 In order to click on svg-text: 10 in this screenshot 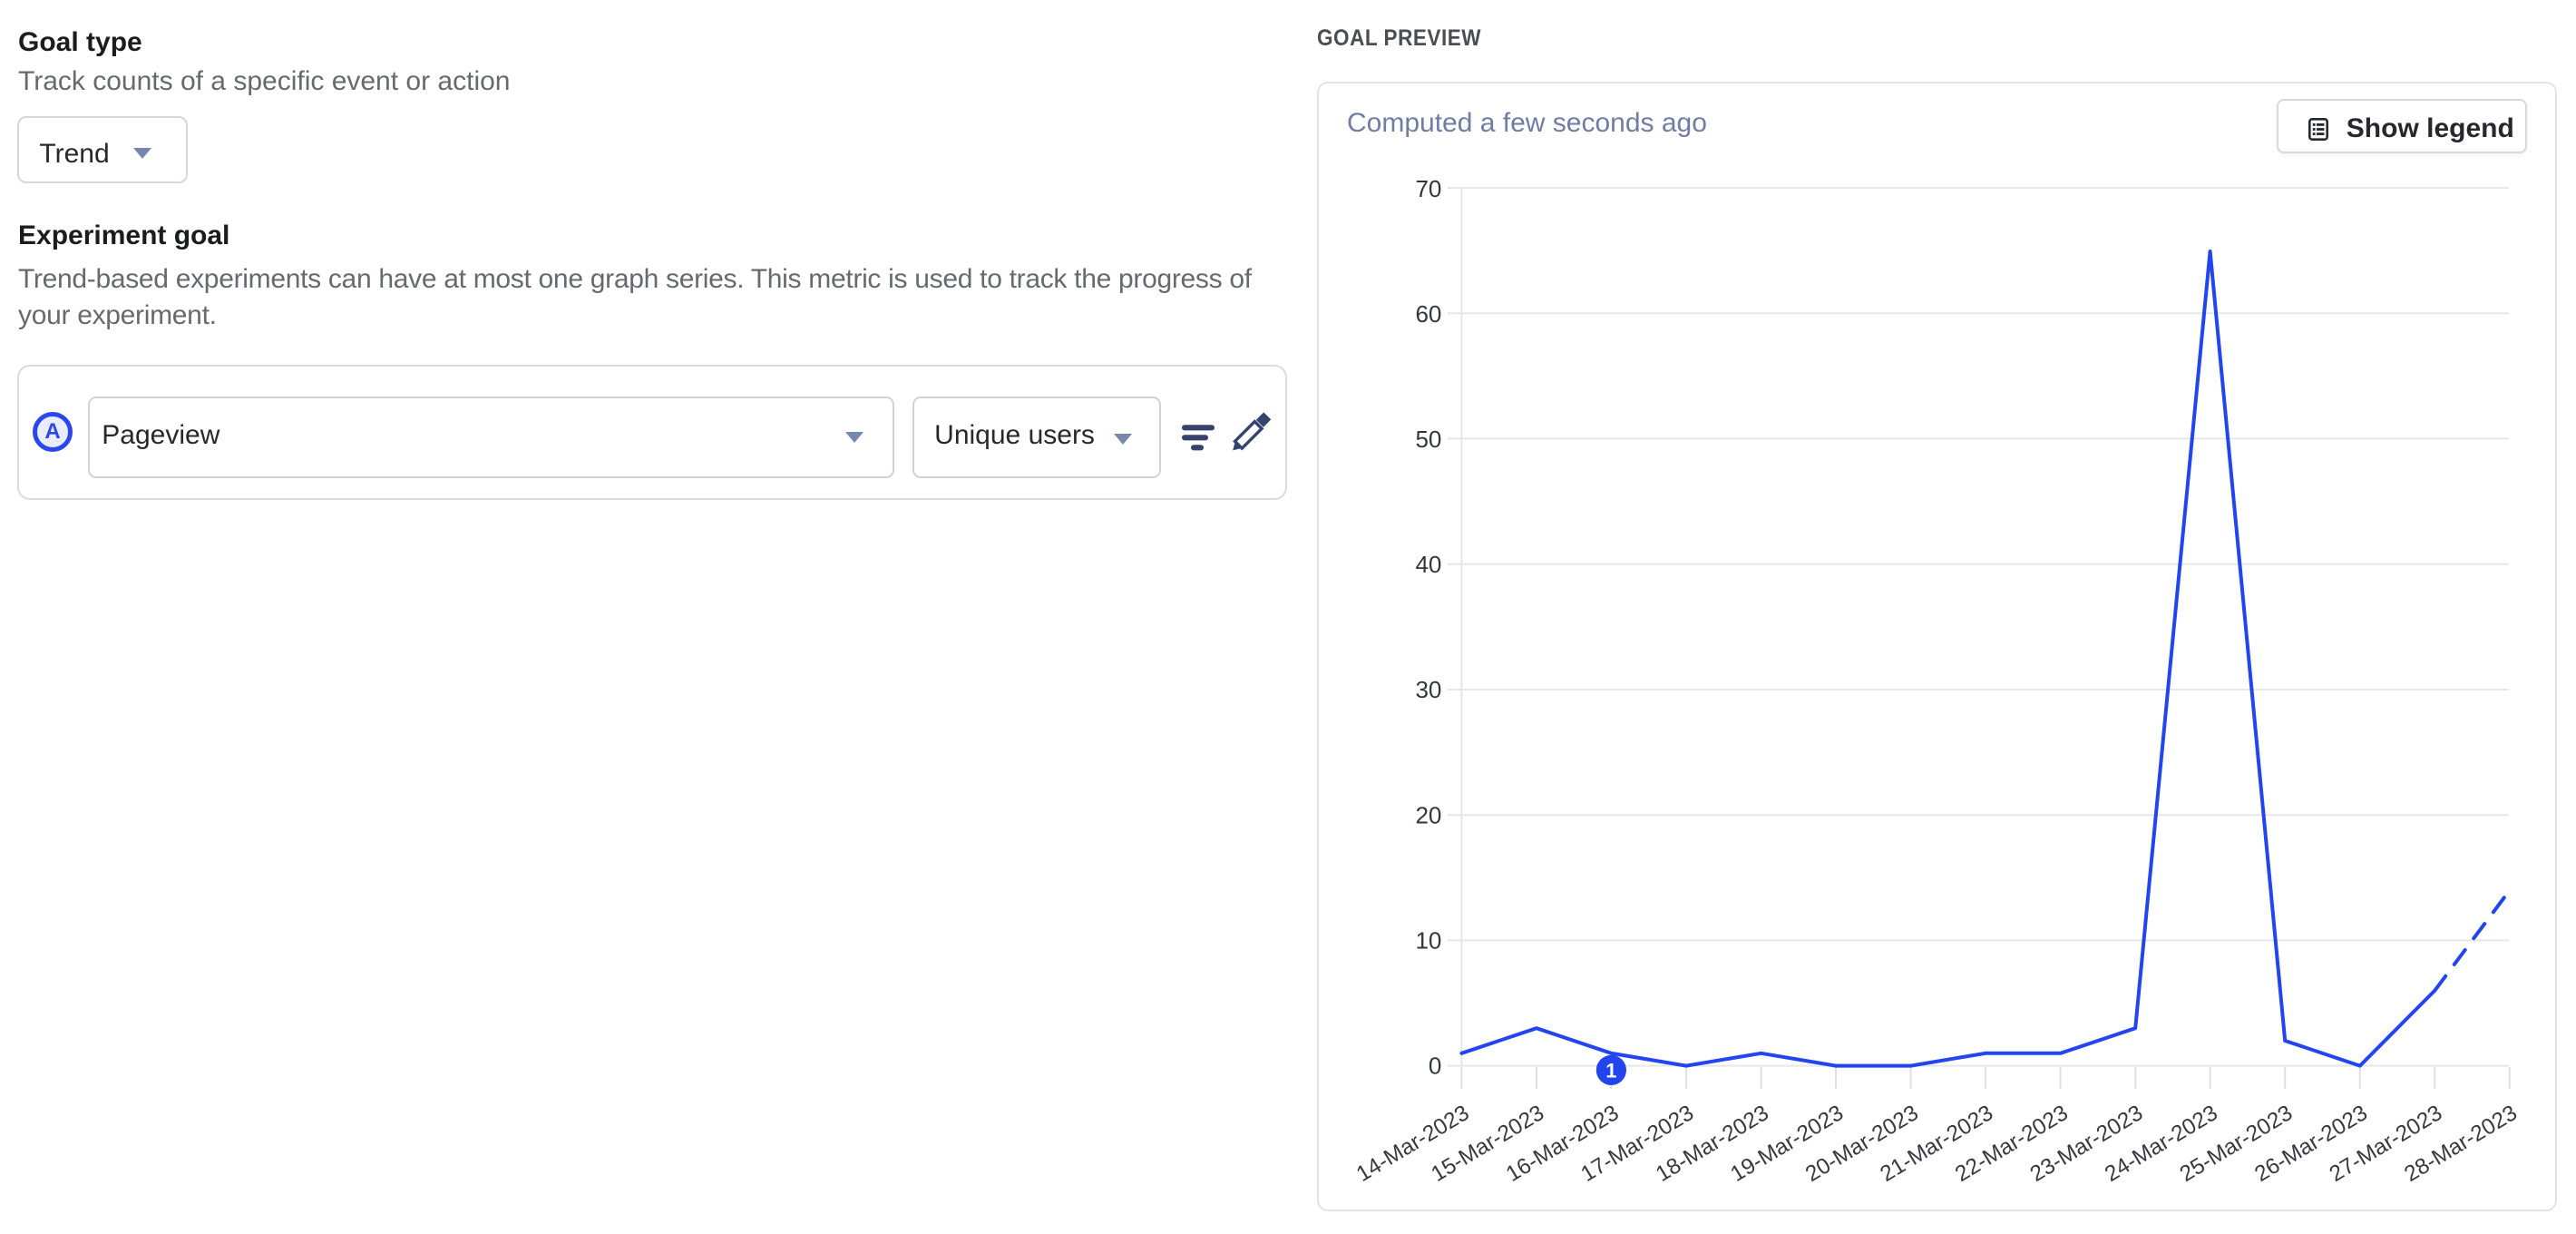, I will do `click(1428, 941)`.